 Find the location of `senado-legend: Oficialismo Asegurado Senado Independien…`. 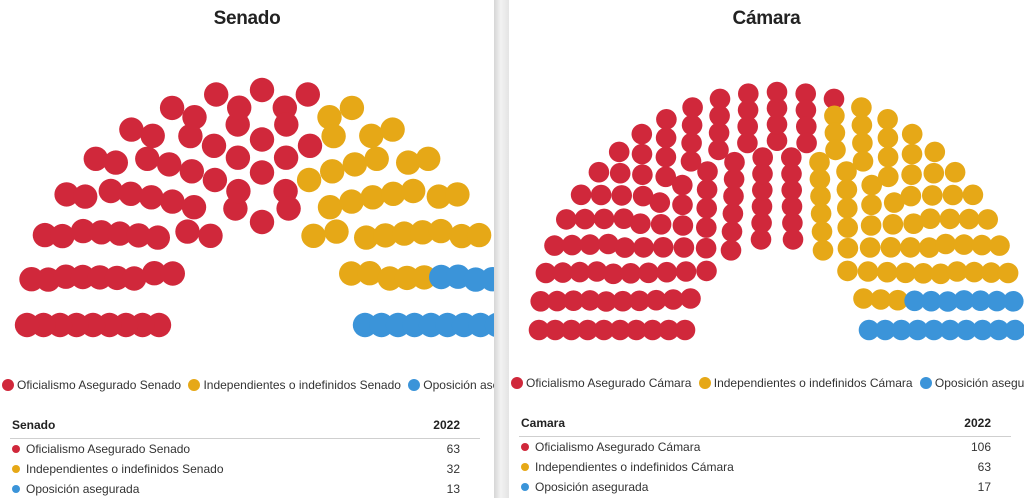

senado-legend: Oficialismo Asegurado Senado Independien… is located at coordinates (268, 385).